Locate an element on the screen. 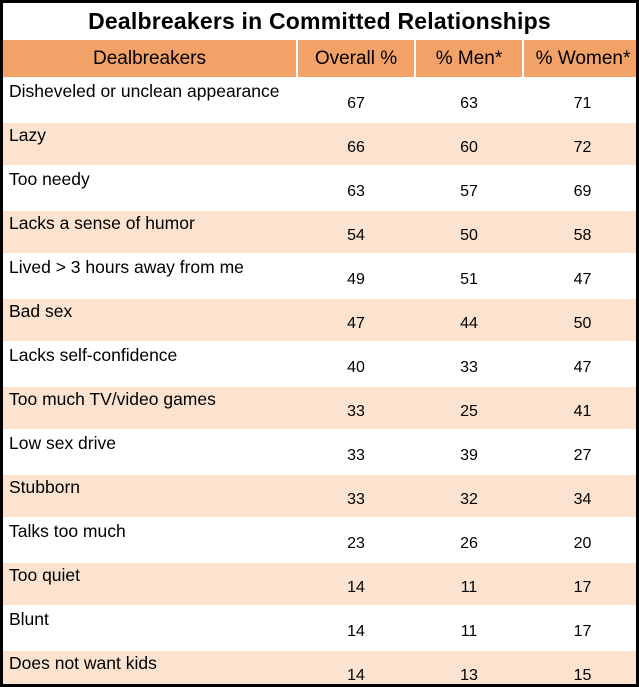 The image size is (639, 687). cell-men: 63 is located at coordinates (469, 99).